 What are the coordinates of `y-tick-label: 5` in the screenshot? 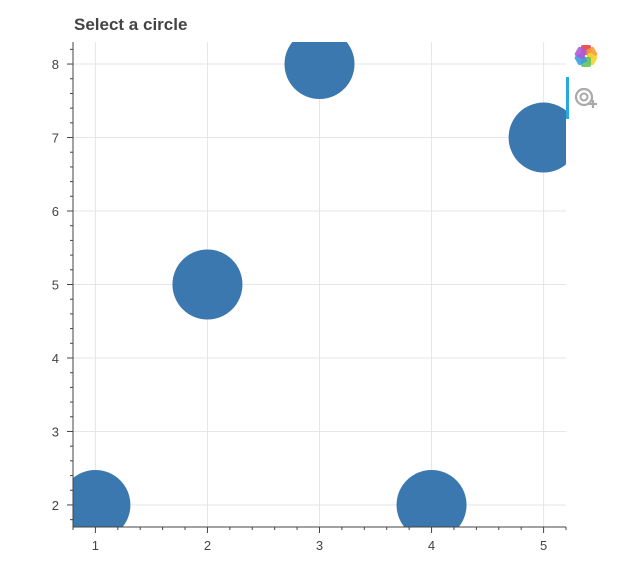 It's located at (55, 285).